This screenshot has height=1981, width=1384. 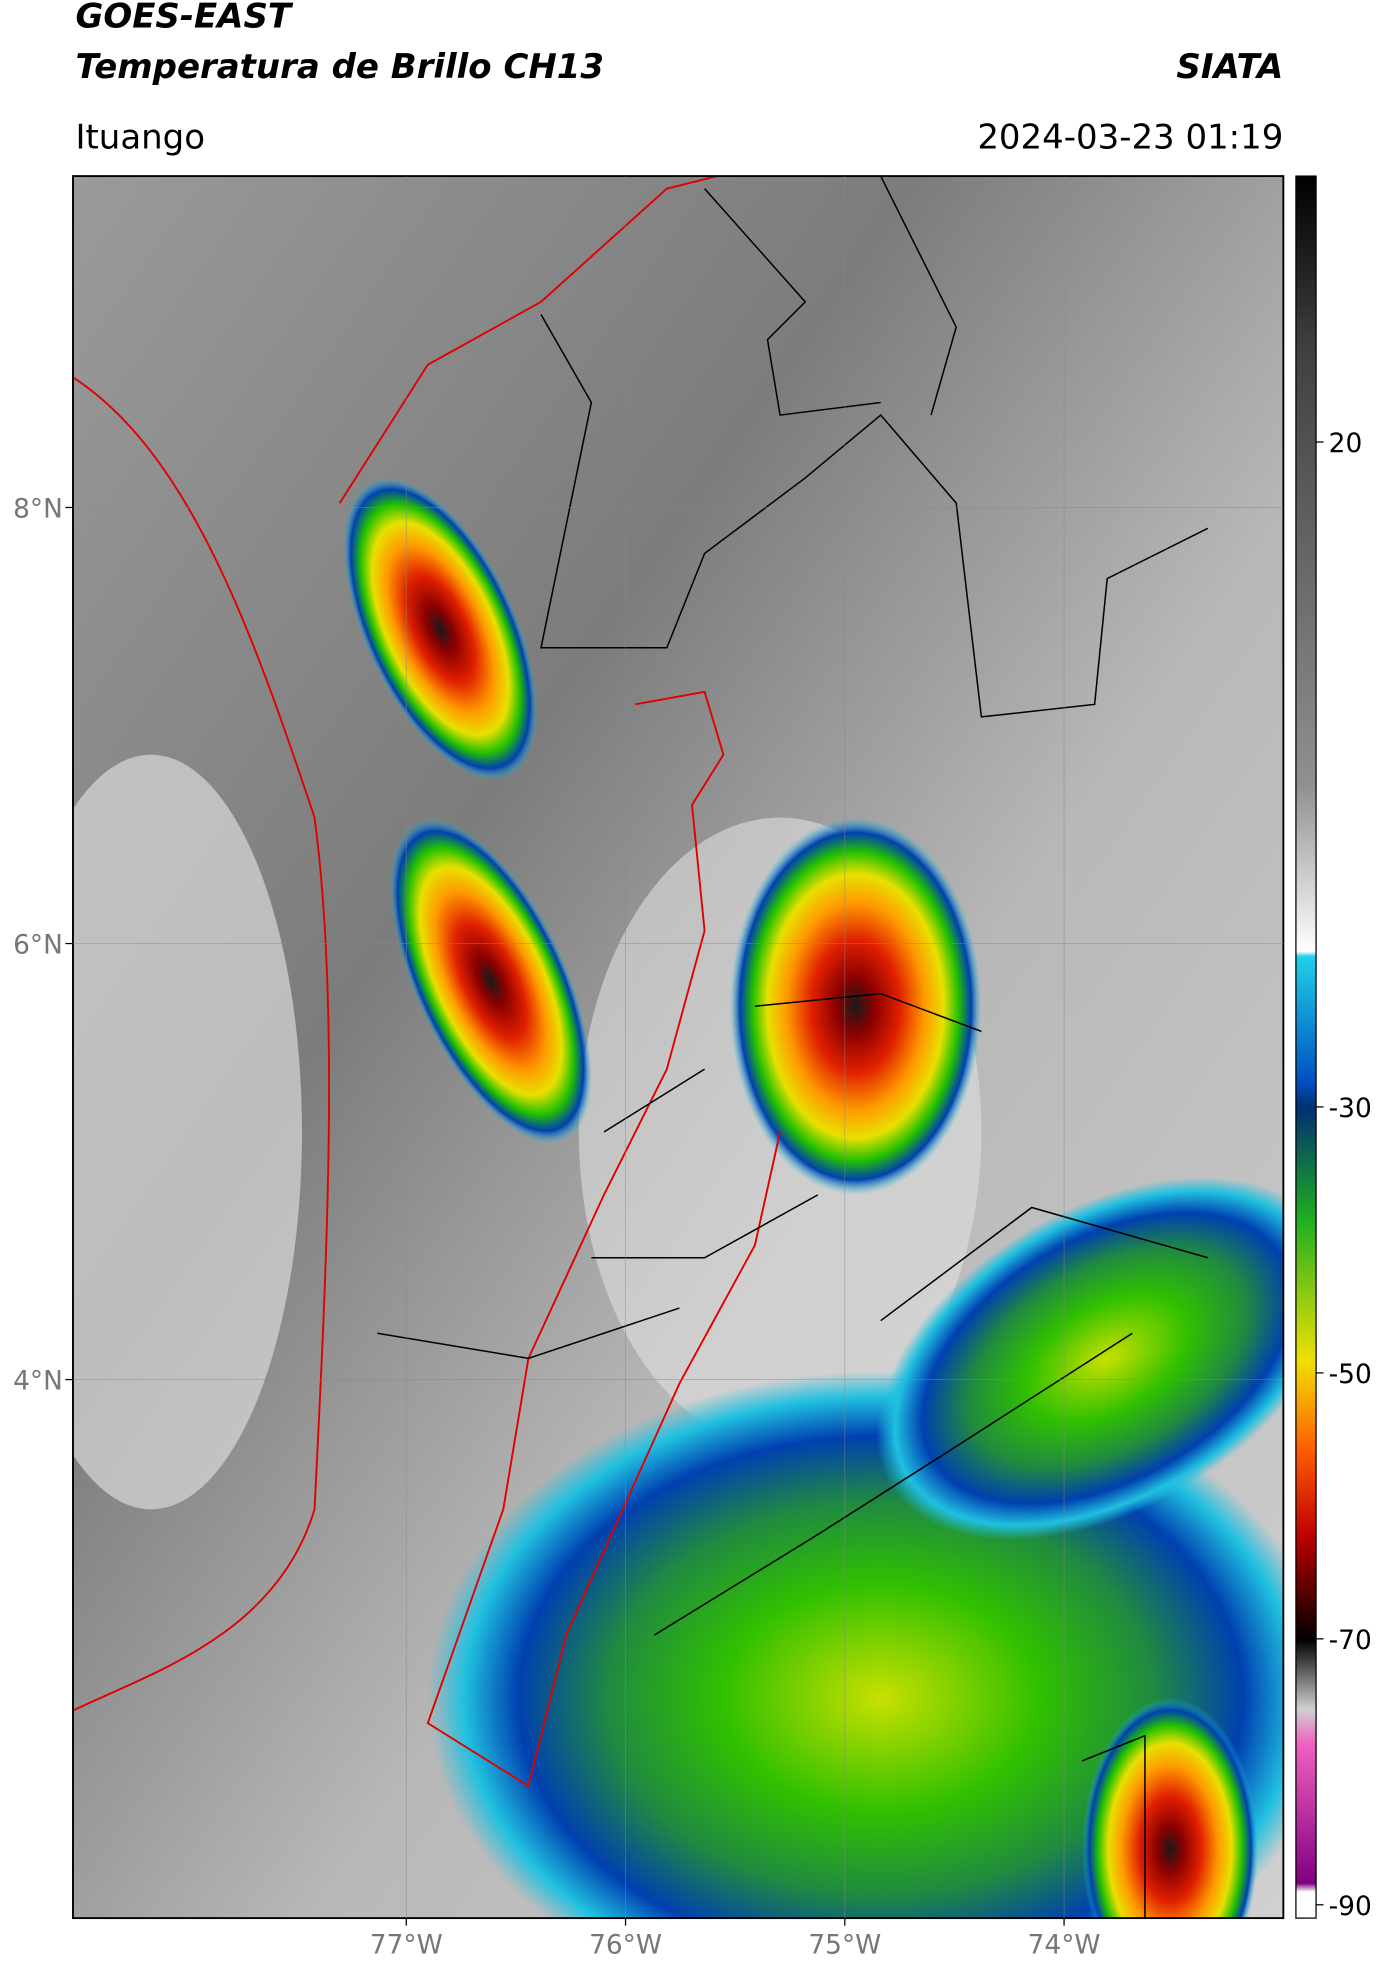 I want to click on source: SIATA, so click(x=1229, y=67).